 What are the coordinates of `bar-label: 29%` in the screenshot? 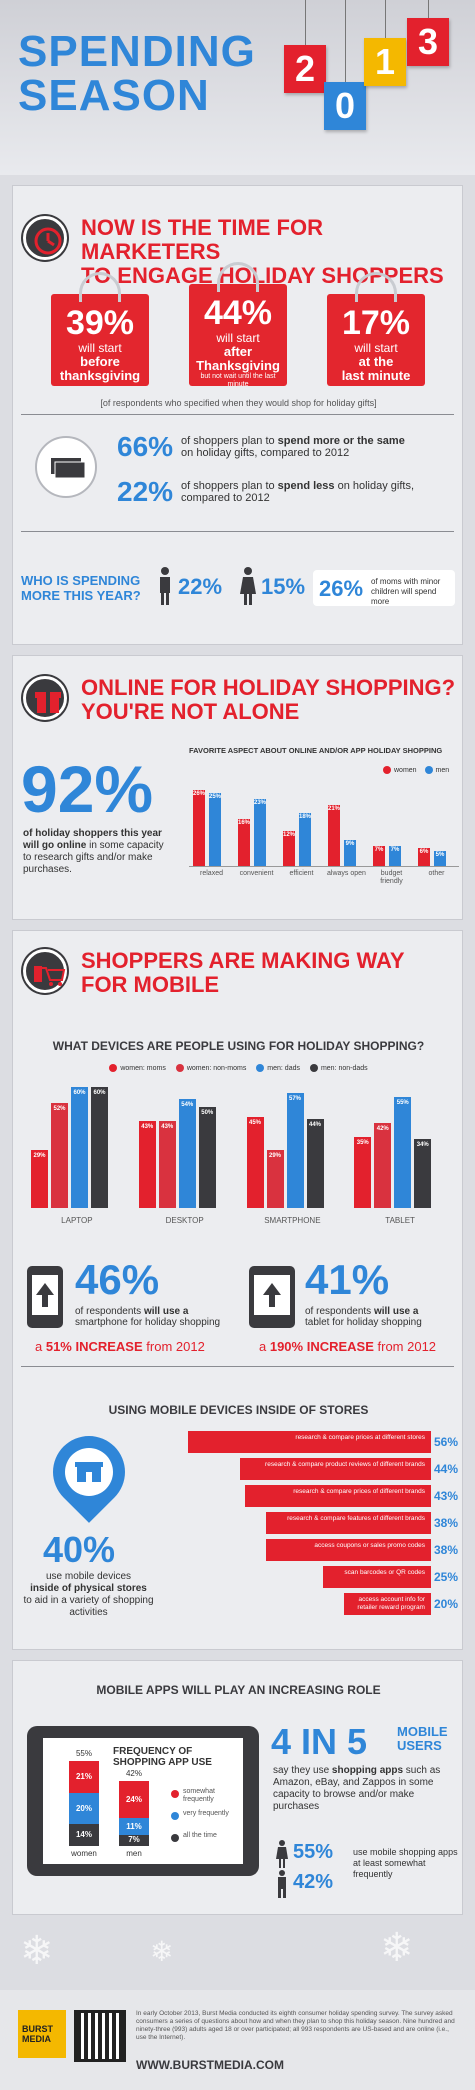 It's located at (274, 1155).